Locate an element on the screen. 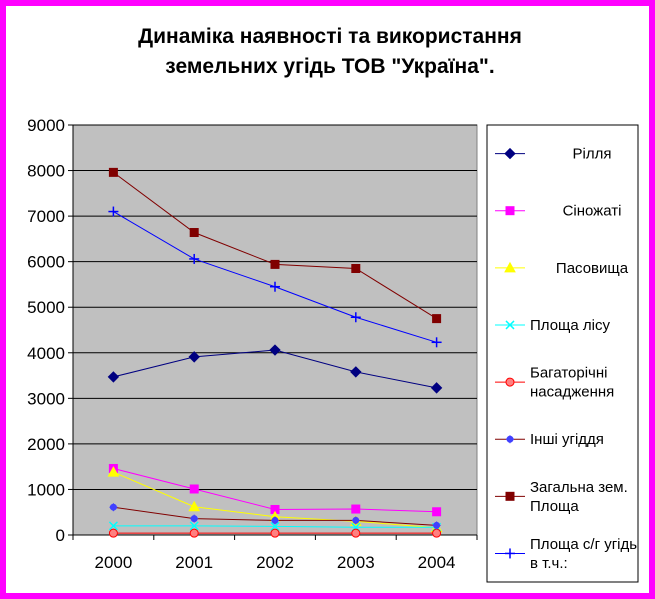  series-square-filled is located at coordinates (275, 245).